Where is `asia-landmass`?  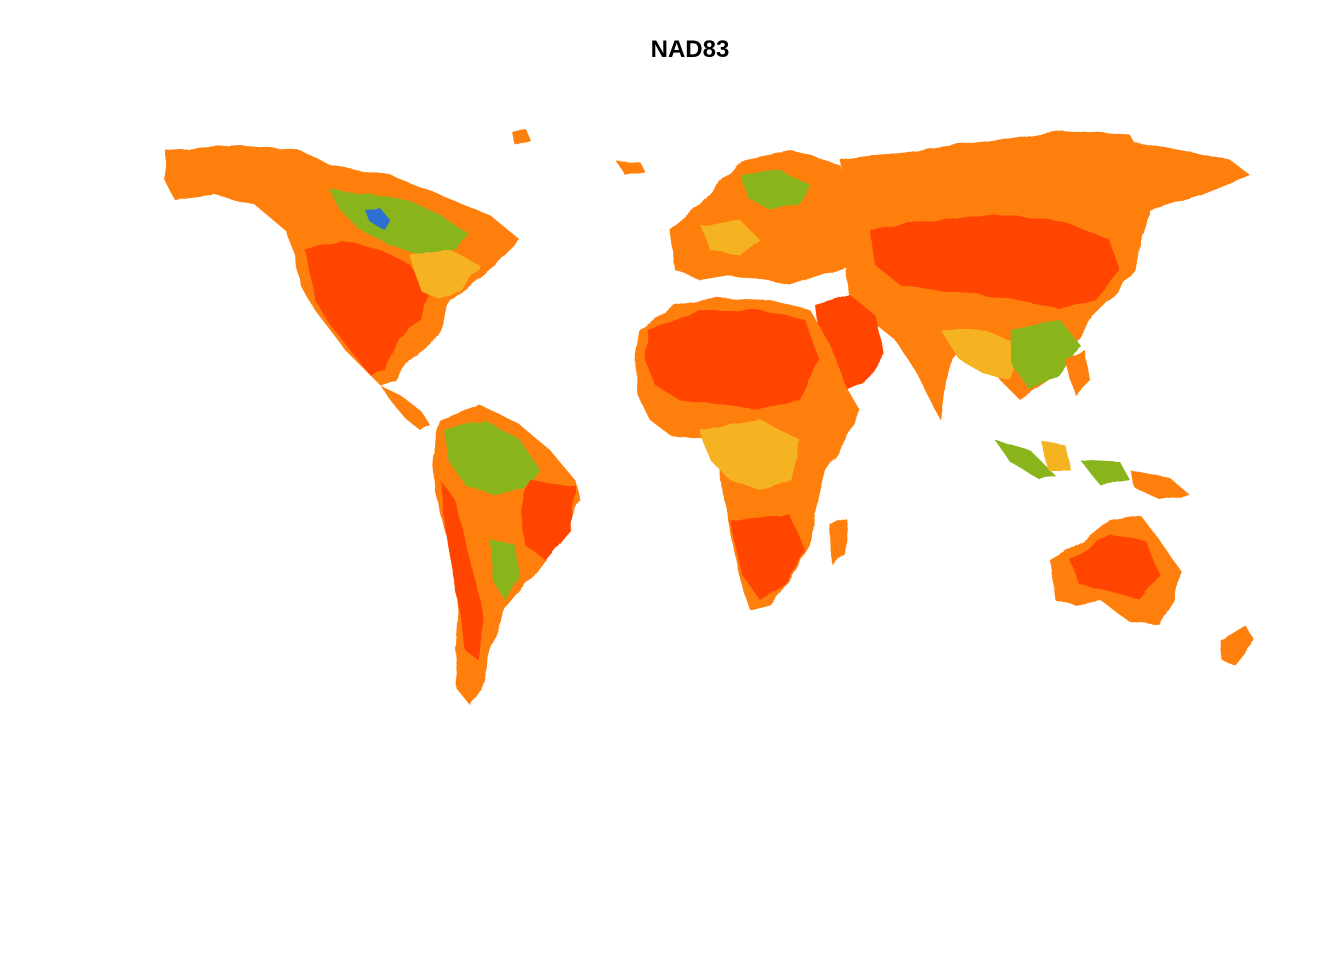
asia-landmass is located at coordinates (1045, 275).